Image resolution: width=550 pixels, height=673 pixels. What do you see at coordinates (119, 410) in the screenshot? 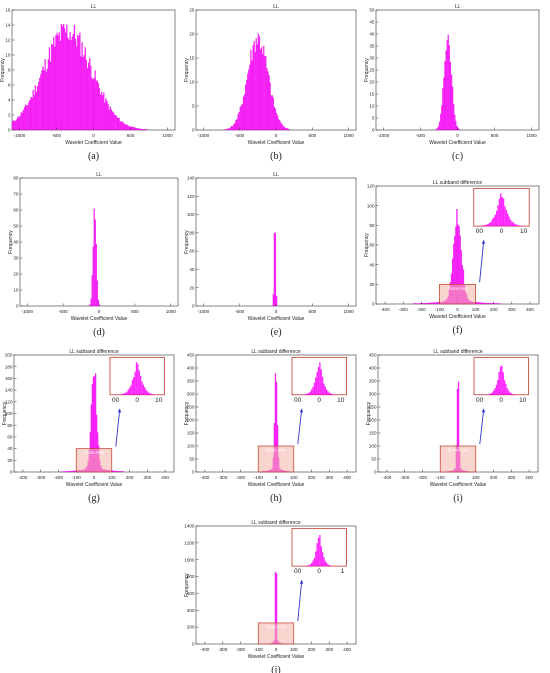
I see `zoom-arrow-head` at bounding box center [119, 410].